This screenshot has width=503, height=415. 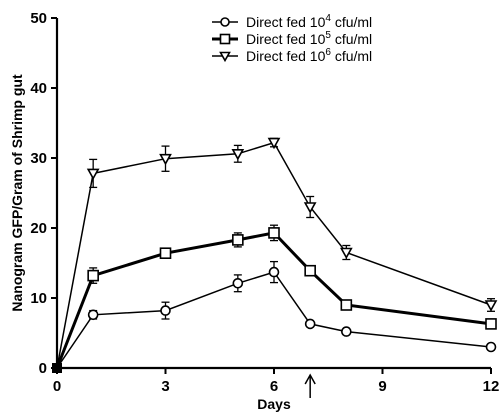 I want to click on x-tick-label: 0, so click(x=57, y=386).